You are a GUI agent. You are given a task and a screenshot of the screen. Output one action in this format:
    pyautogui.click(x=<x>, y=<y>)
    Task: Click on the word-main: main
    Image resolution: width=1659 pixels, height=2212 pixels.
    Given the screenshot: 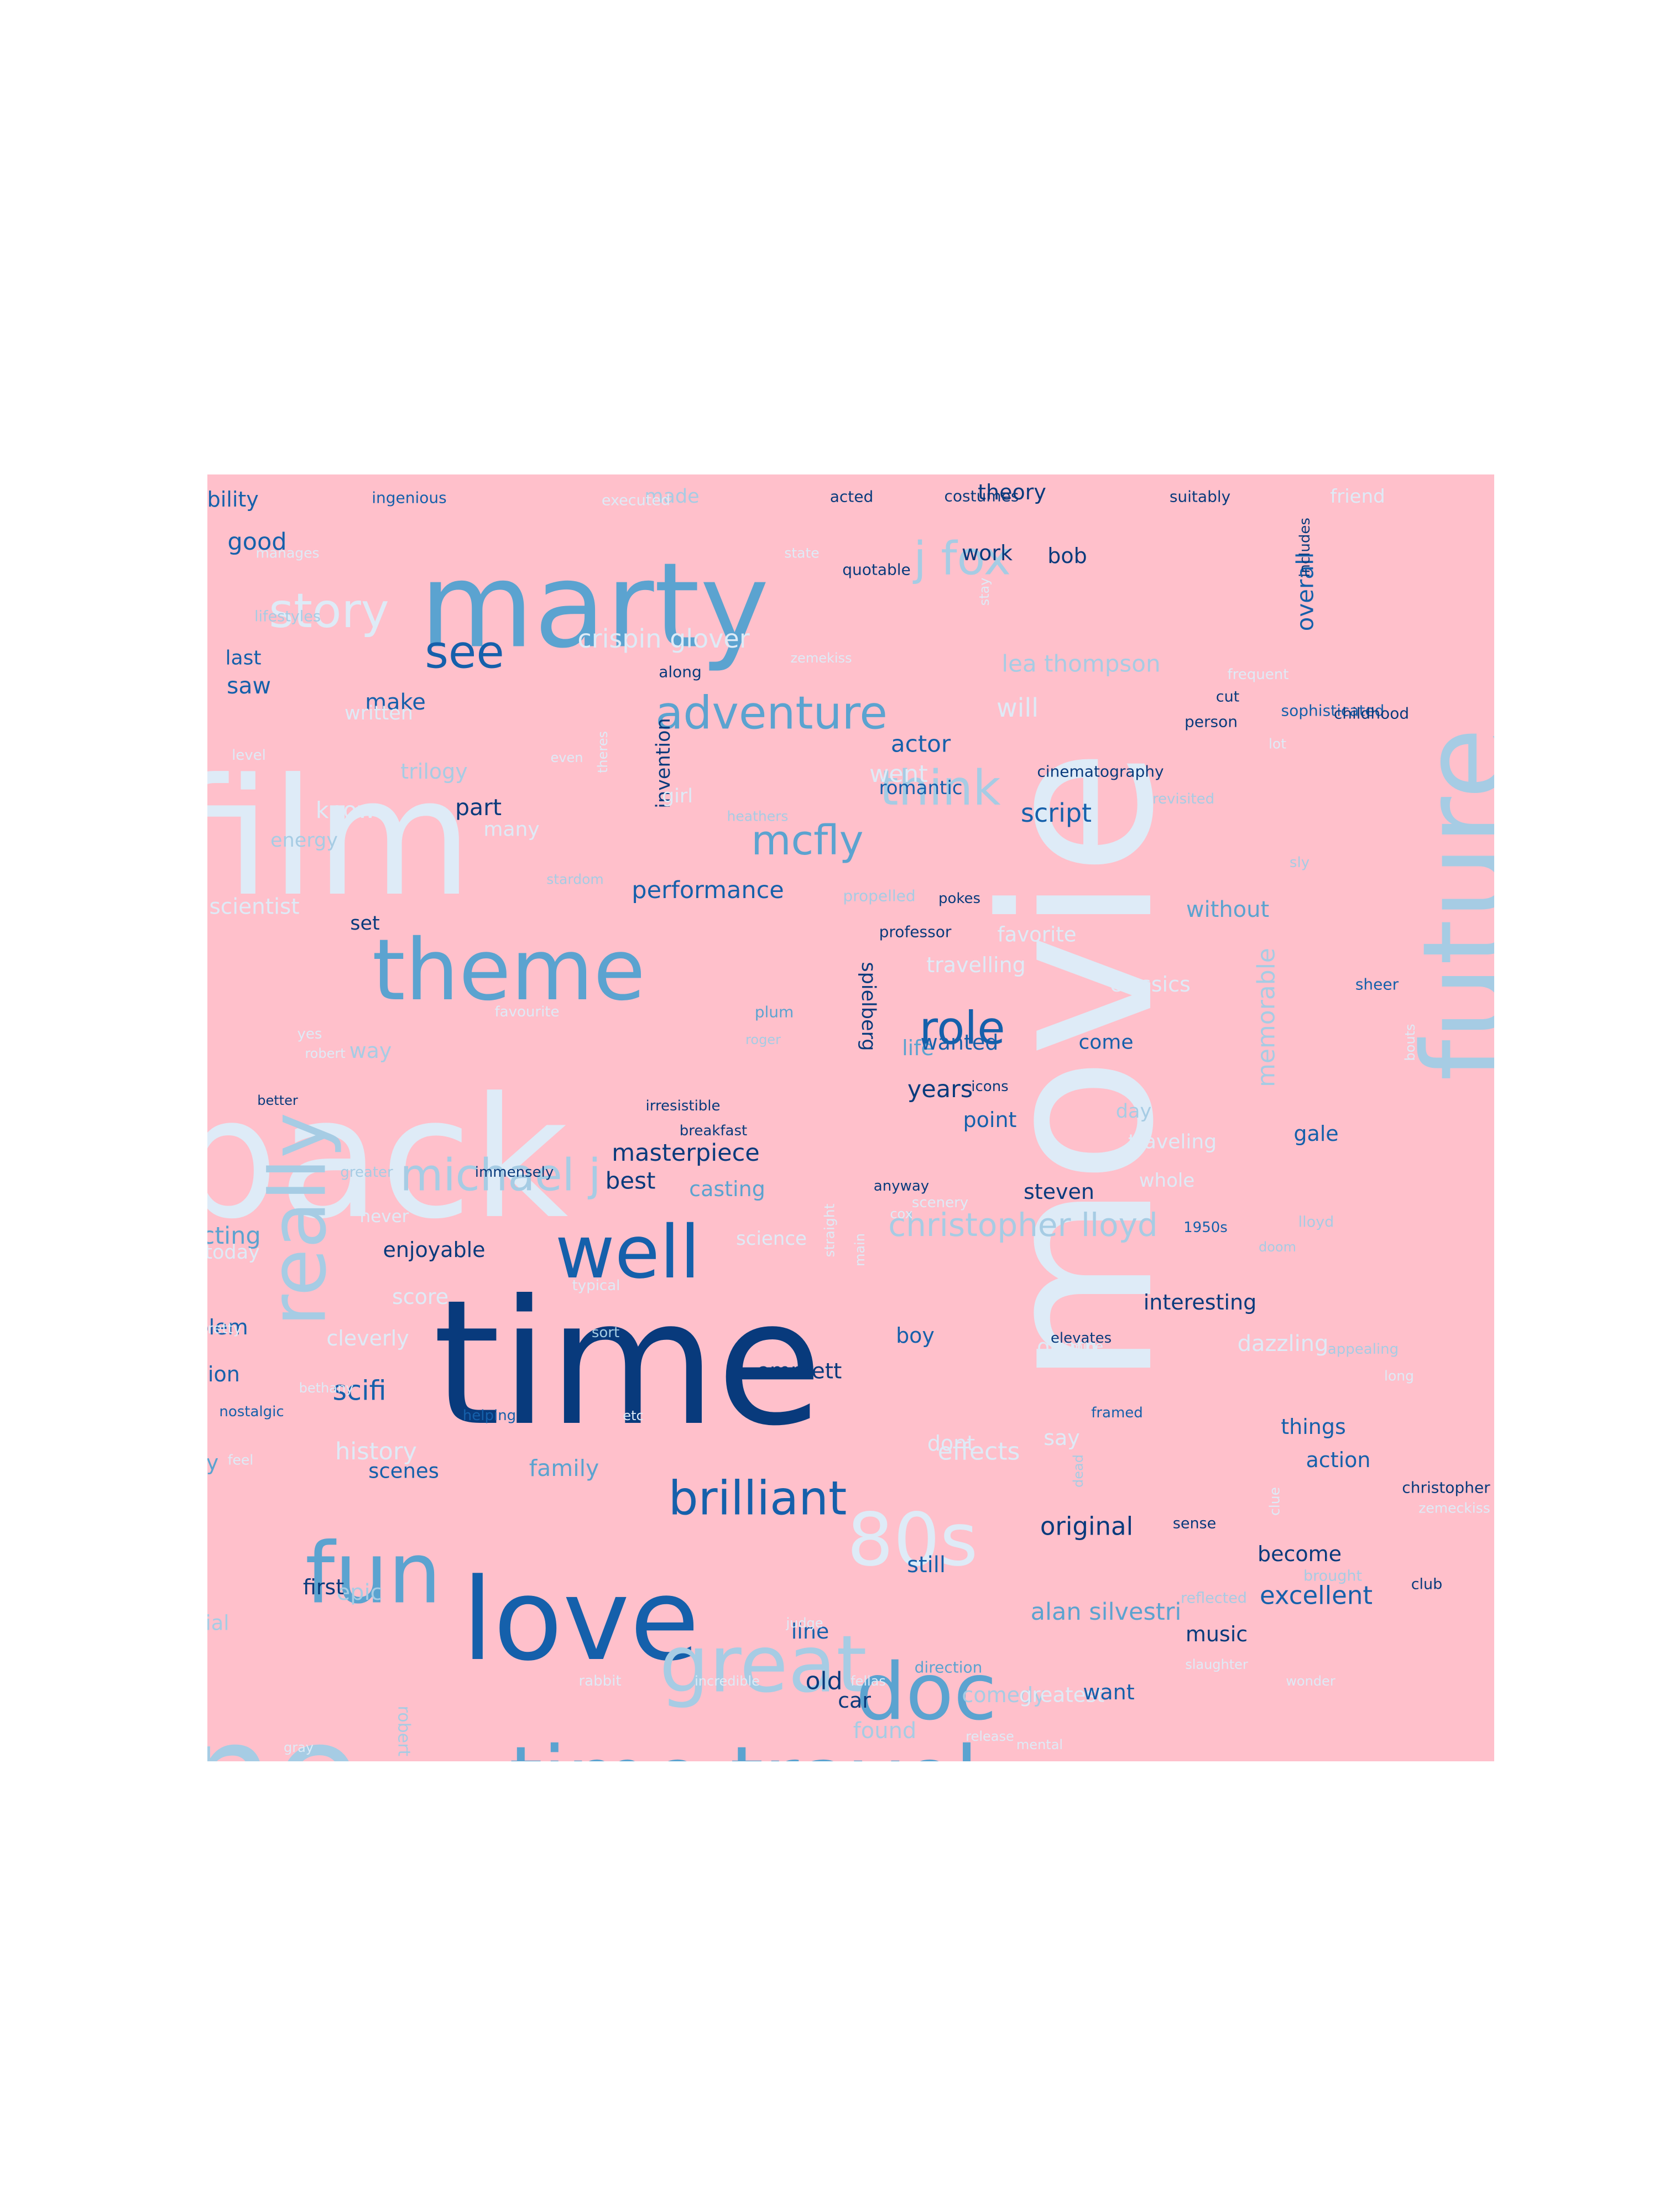 What is the action you would take?
    pyautogui.click(x=860, y=1249)
    